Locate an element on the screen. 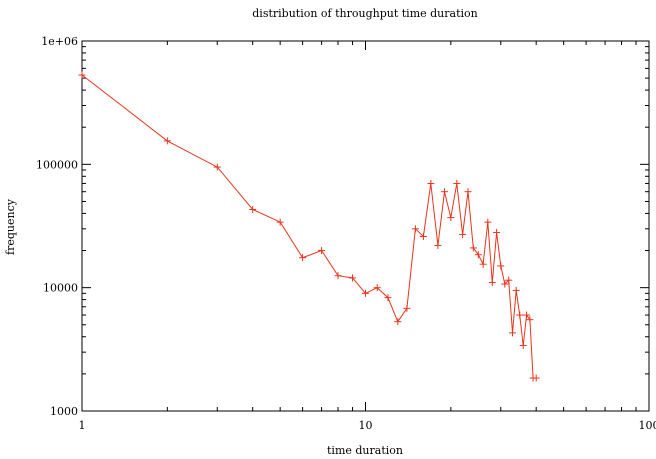  x-axis-label: time duration is located at coordinates (365, 450).